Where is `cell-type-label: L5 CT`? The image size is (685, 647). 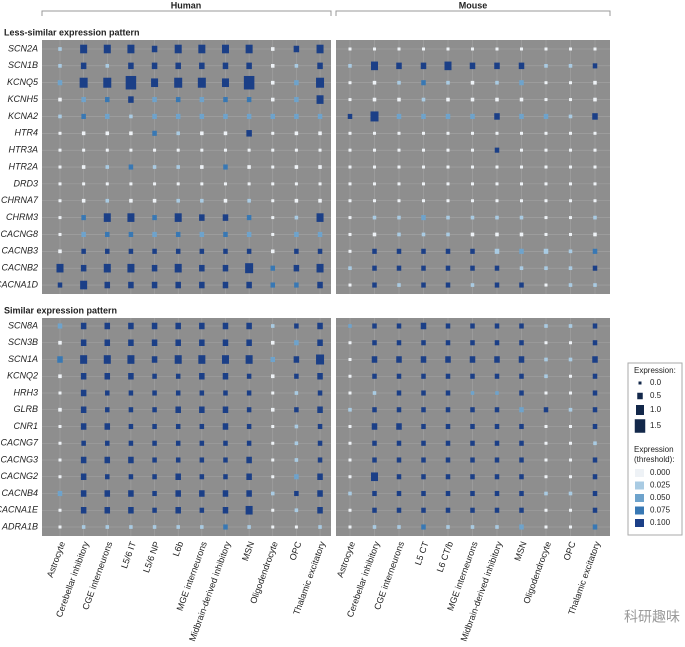
cell-type-label: L5 CT is located at coordinates (422, 553).